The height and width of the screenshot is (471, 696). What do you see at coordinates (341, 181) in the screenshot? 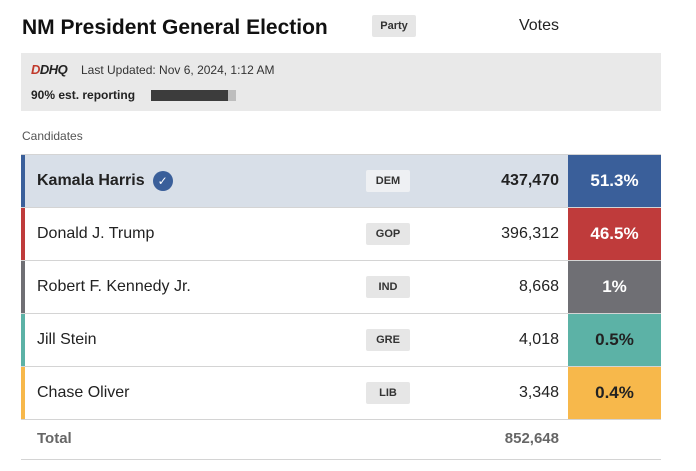
I see `table-row: Kamala Harris ✓ DEM 437,470 51.3%` at bounding box center [341, 181].